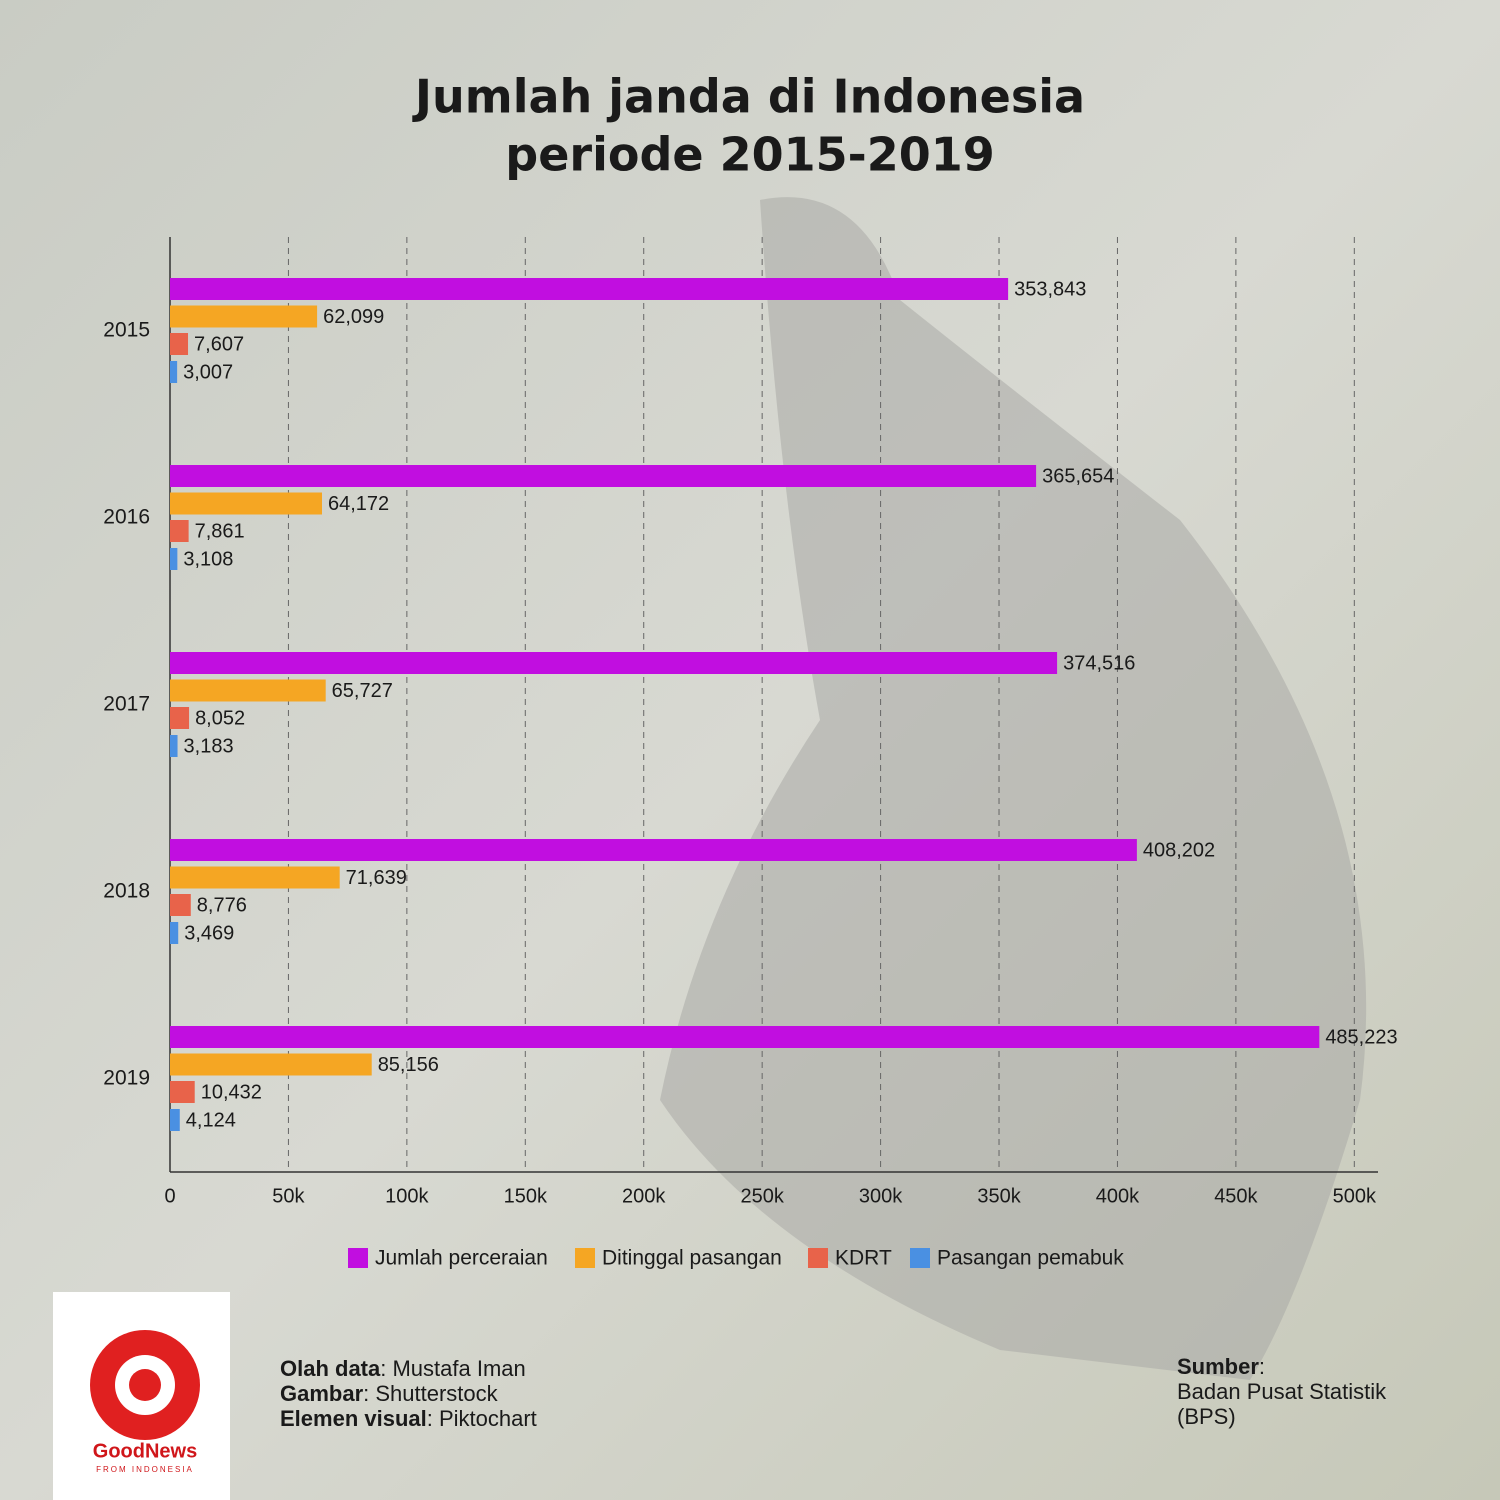 This screenshot has height=1500, width=1500. I want to click on value-label: 7,861, so click(220, 531).